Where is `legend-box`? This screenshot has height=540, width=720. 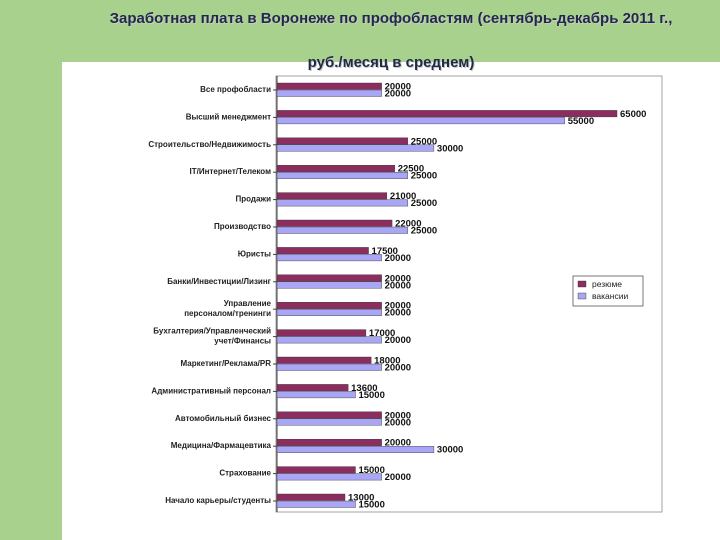 legend-box is located at coordinates (608, 291).